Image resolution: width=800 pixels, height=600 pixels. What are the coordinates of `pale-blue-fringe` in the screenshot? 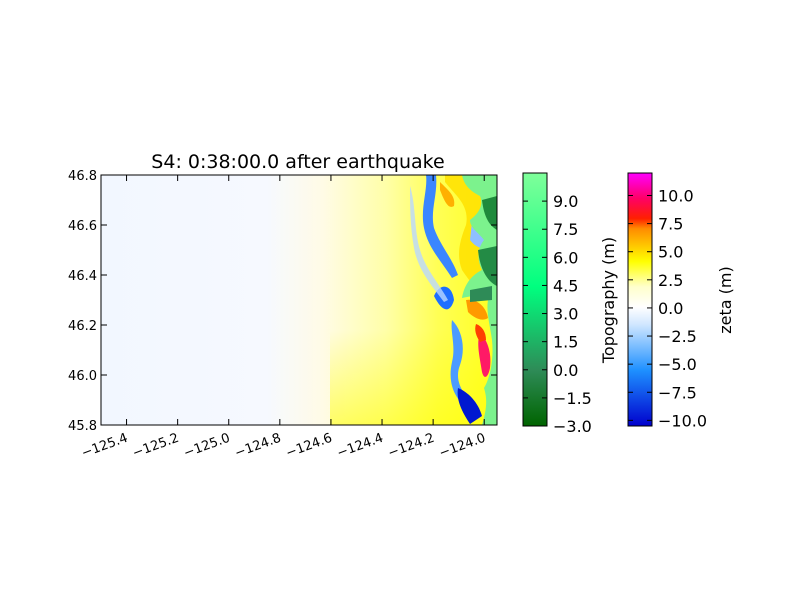 It's located at (429, 244).